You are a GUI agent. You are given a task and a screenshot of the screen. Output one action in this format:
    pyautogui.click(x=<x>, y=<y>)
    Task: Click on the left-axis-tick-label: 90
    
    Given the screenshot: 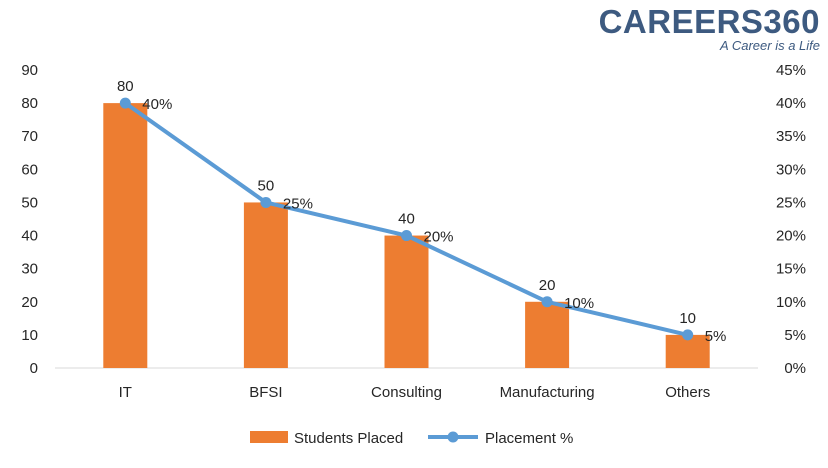 What is the action you would take?
    pyautogui.click(x=29, y=70)
    